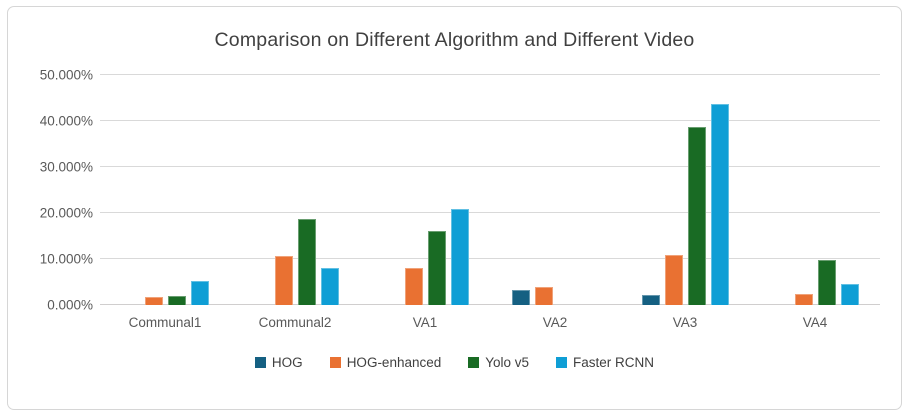  I want to click on category-group-va4, so click(815, 190).